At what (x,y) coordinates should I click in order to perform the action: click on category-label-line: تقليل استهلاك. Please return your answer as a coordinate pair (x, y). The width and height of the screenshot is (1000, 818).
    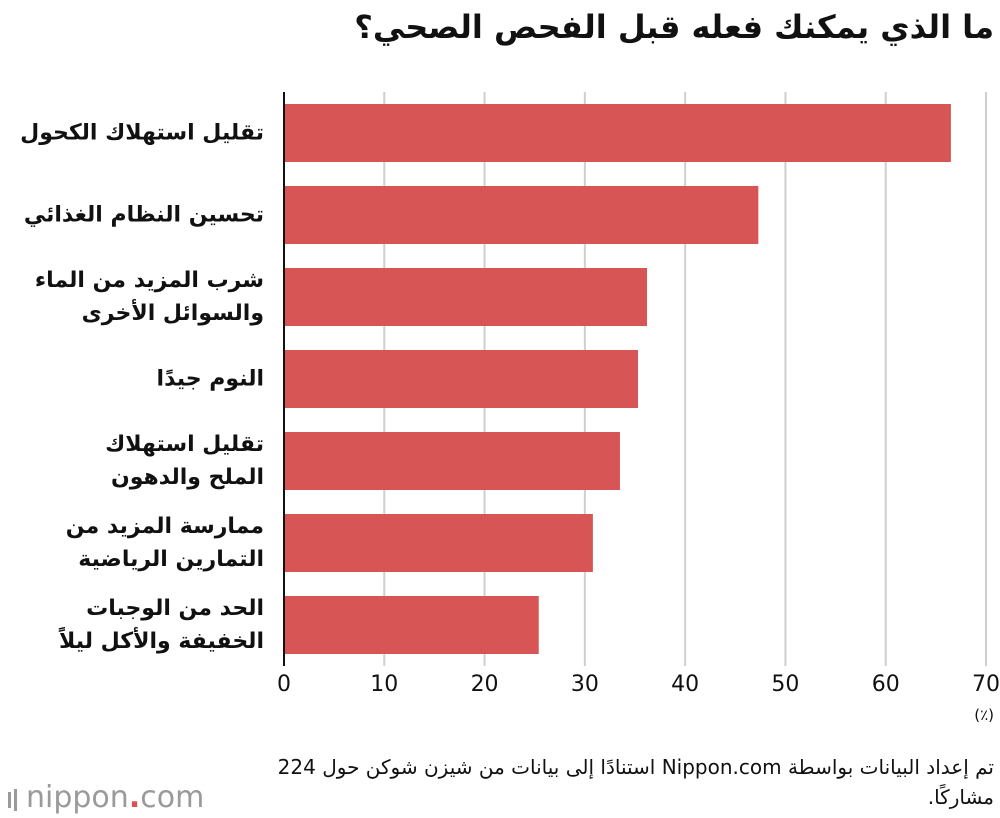
    Looking at the image, I should click on (184, 444).